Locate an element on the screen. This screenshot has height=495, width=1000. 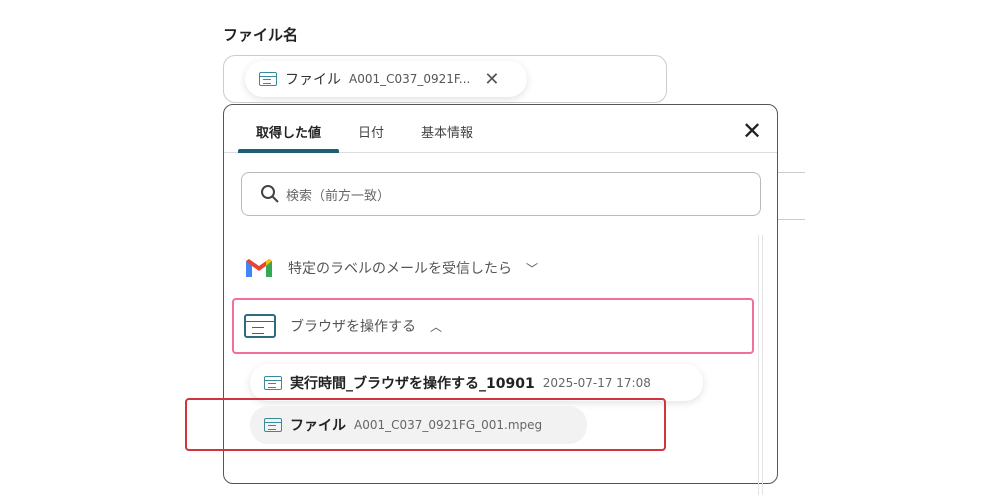
search-icon is located at coordinates (270, 194).